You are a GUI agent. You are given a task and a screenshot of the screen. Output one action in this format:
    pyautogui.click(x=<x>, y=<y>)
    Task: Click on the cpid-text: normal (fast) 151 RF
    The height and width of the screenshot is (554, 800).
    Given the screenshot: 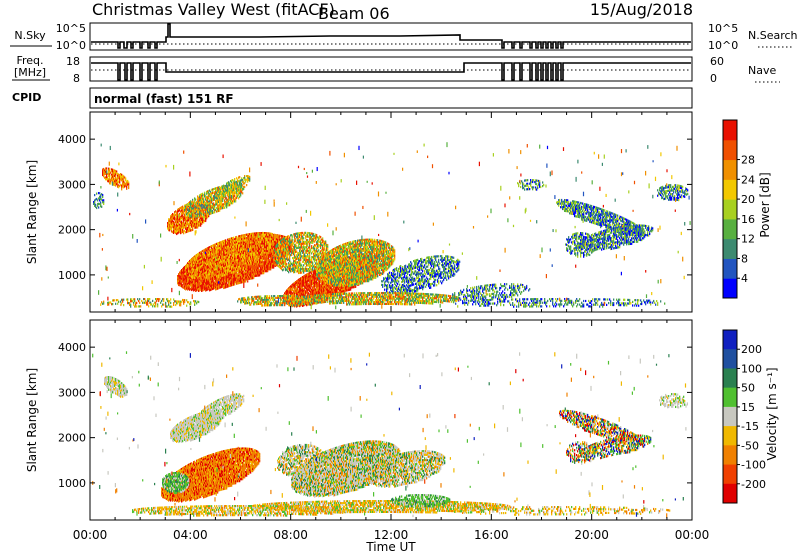 What is the action you would take?
    pyautogui.click(x=164, y=99)
    